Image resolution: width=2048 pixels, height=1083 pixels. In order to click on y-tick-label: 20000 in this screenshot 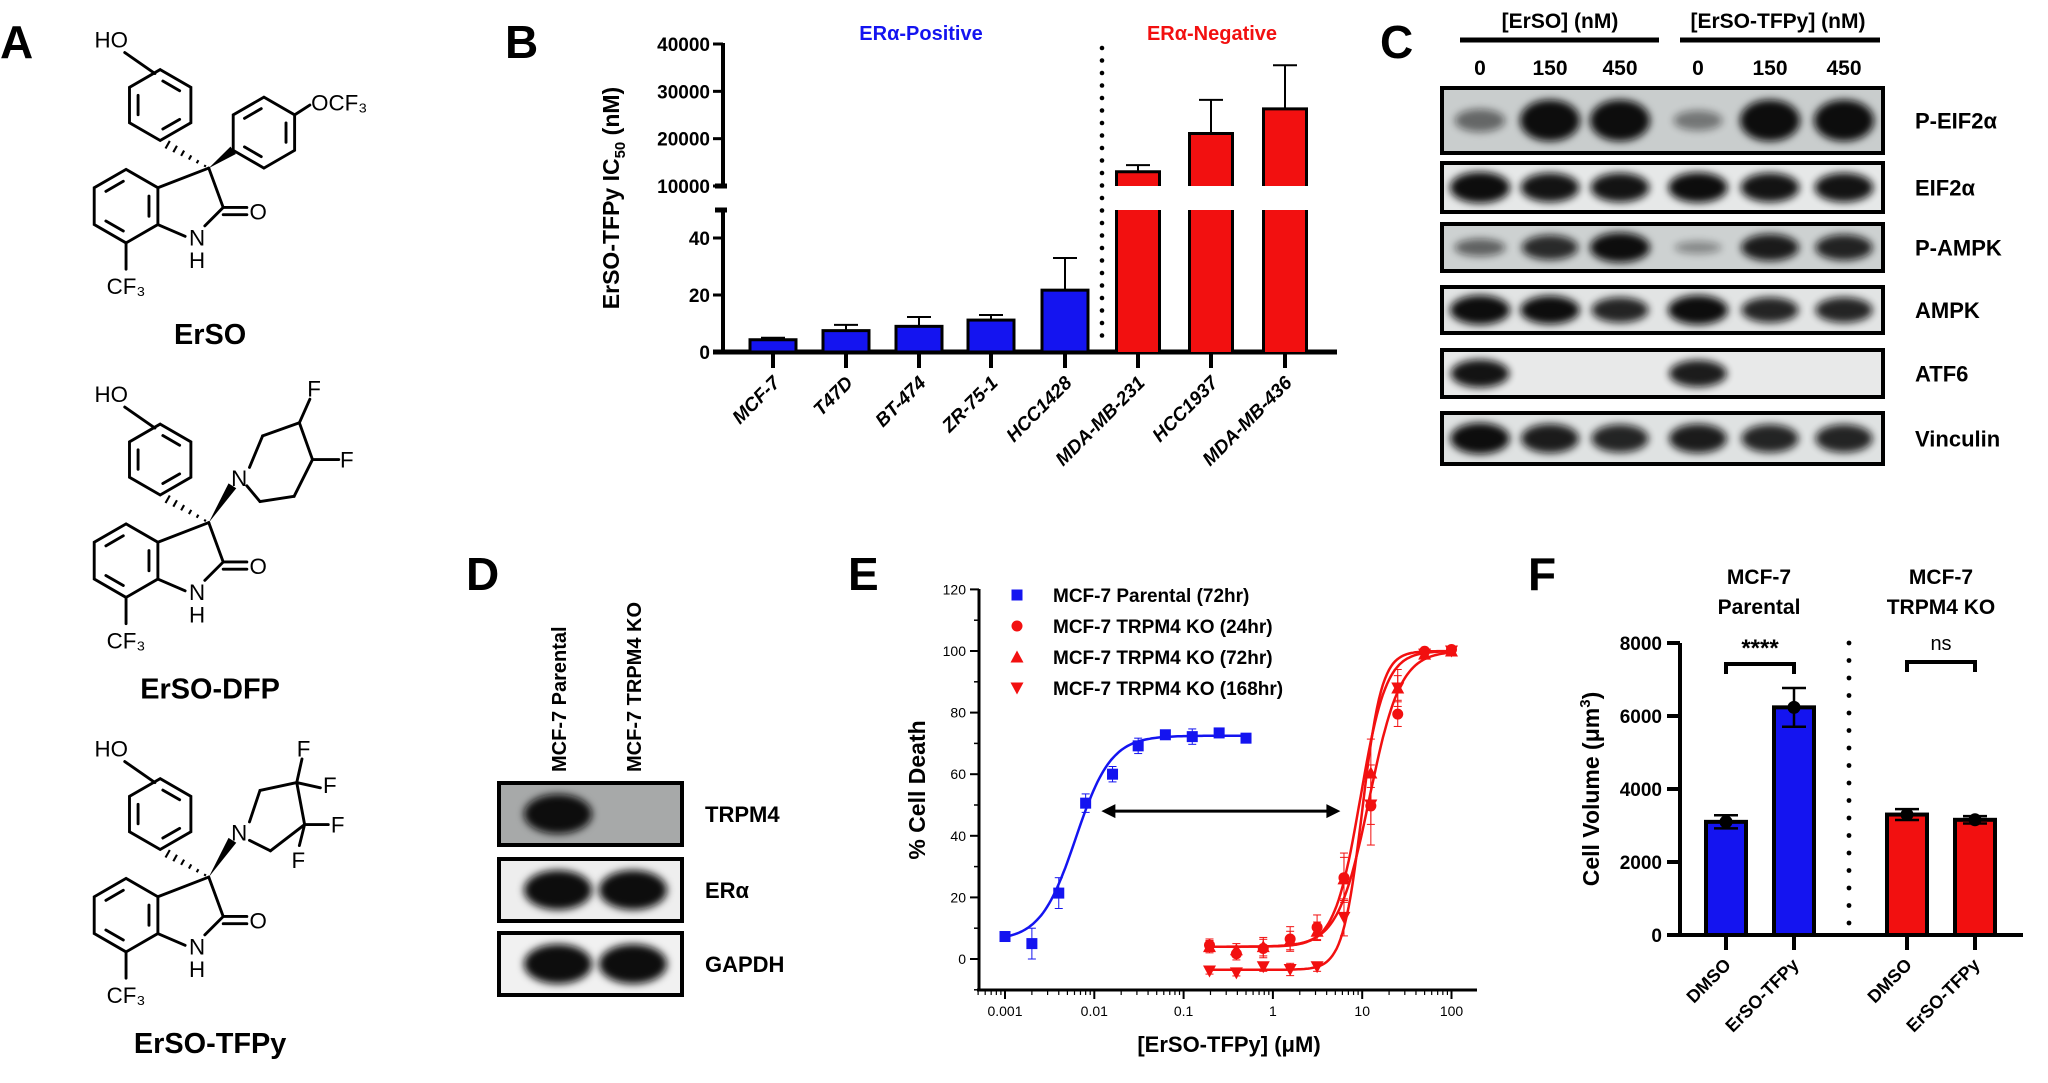, I will do `click(683, 140)`.